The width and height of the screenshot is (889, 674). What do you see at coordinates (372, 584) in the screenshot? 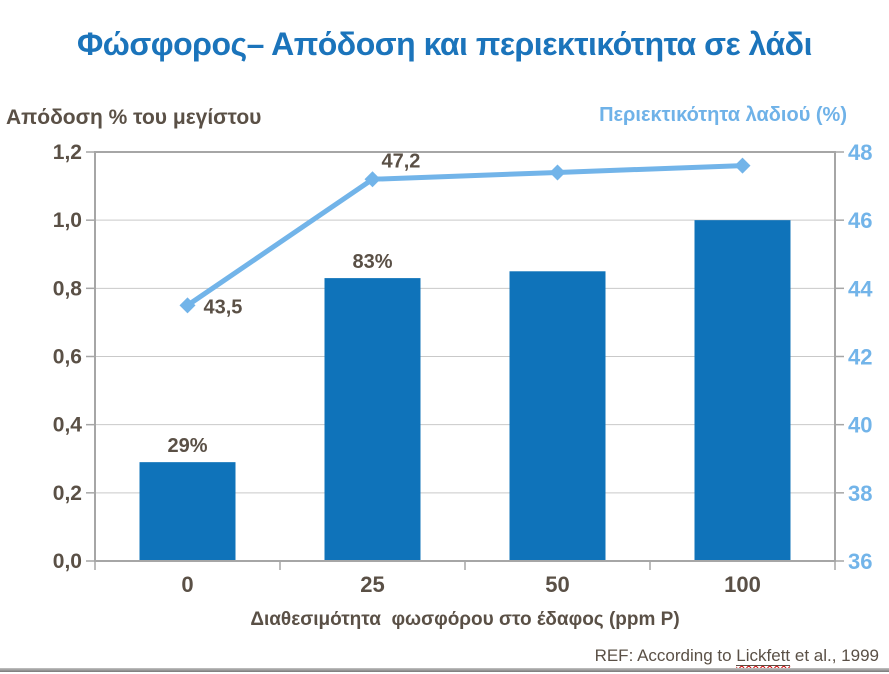
I see `x-tick-label-25: 25` at bounding box center [372, 584].